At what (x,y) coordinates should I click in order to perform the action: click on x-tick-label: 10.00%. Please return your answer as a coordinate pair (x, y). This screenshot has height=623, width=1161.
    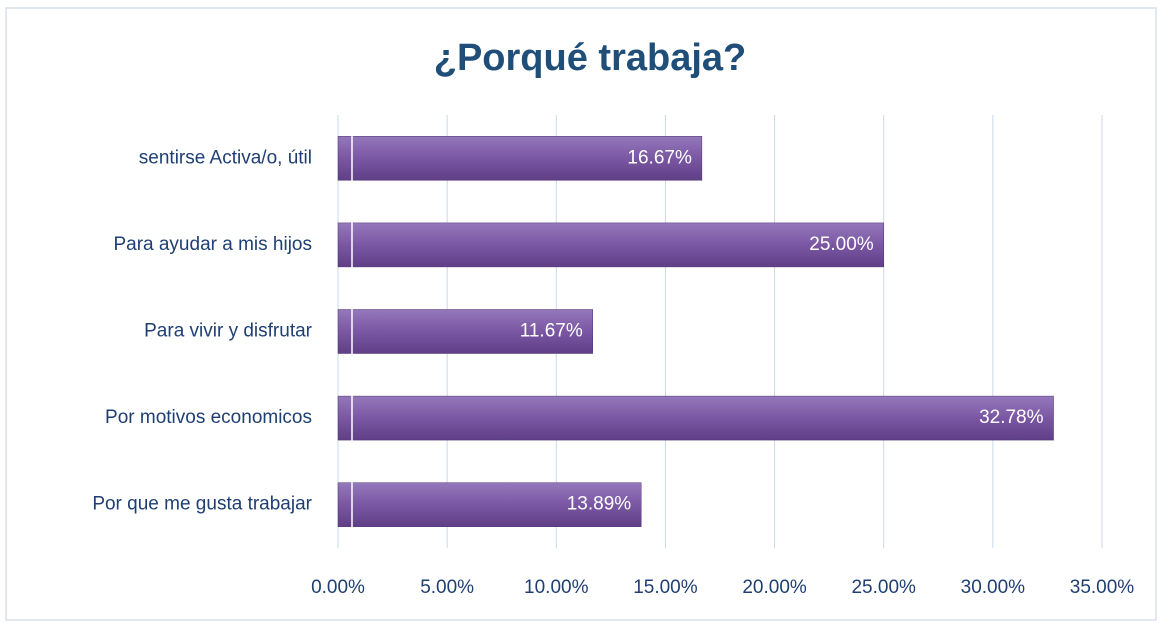
    Looking at the image, I should click on (556, 587).